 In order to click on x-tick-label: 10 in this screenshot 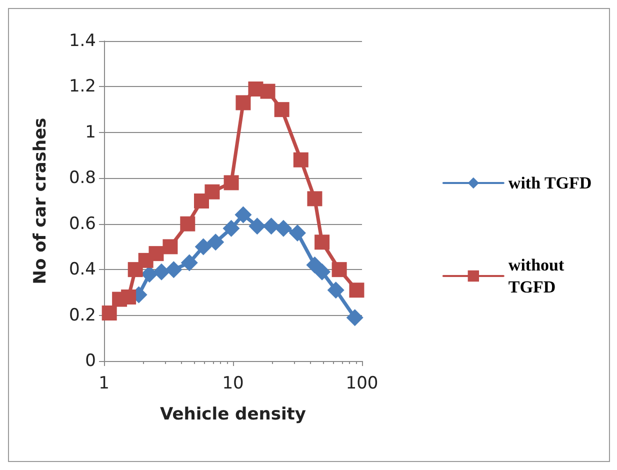, I will do `click(233, 384)`.